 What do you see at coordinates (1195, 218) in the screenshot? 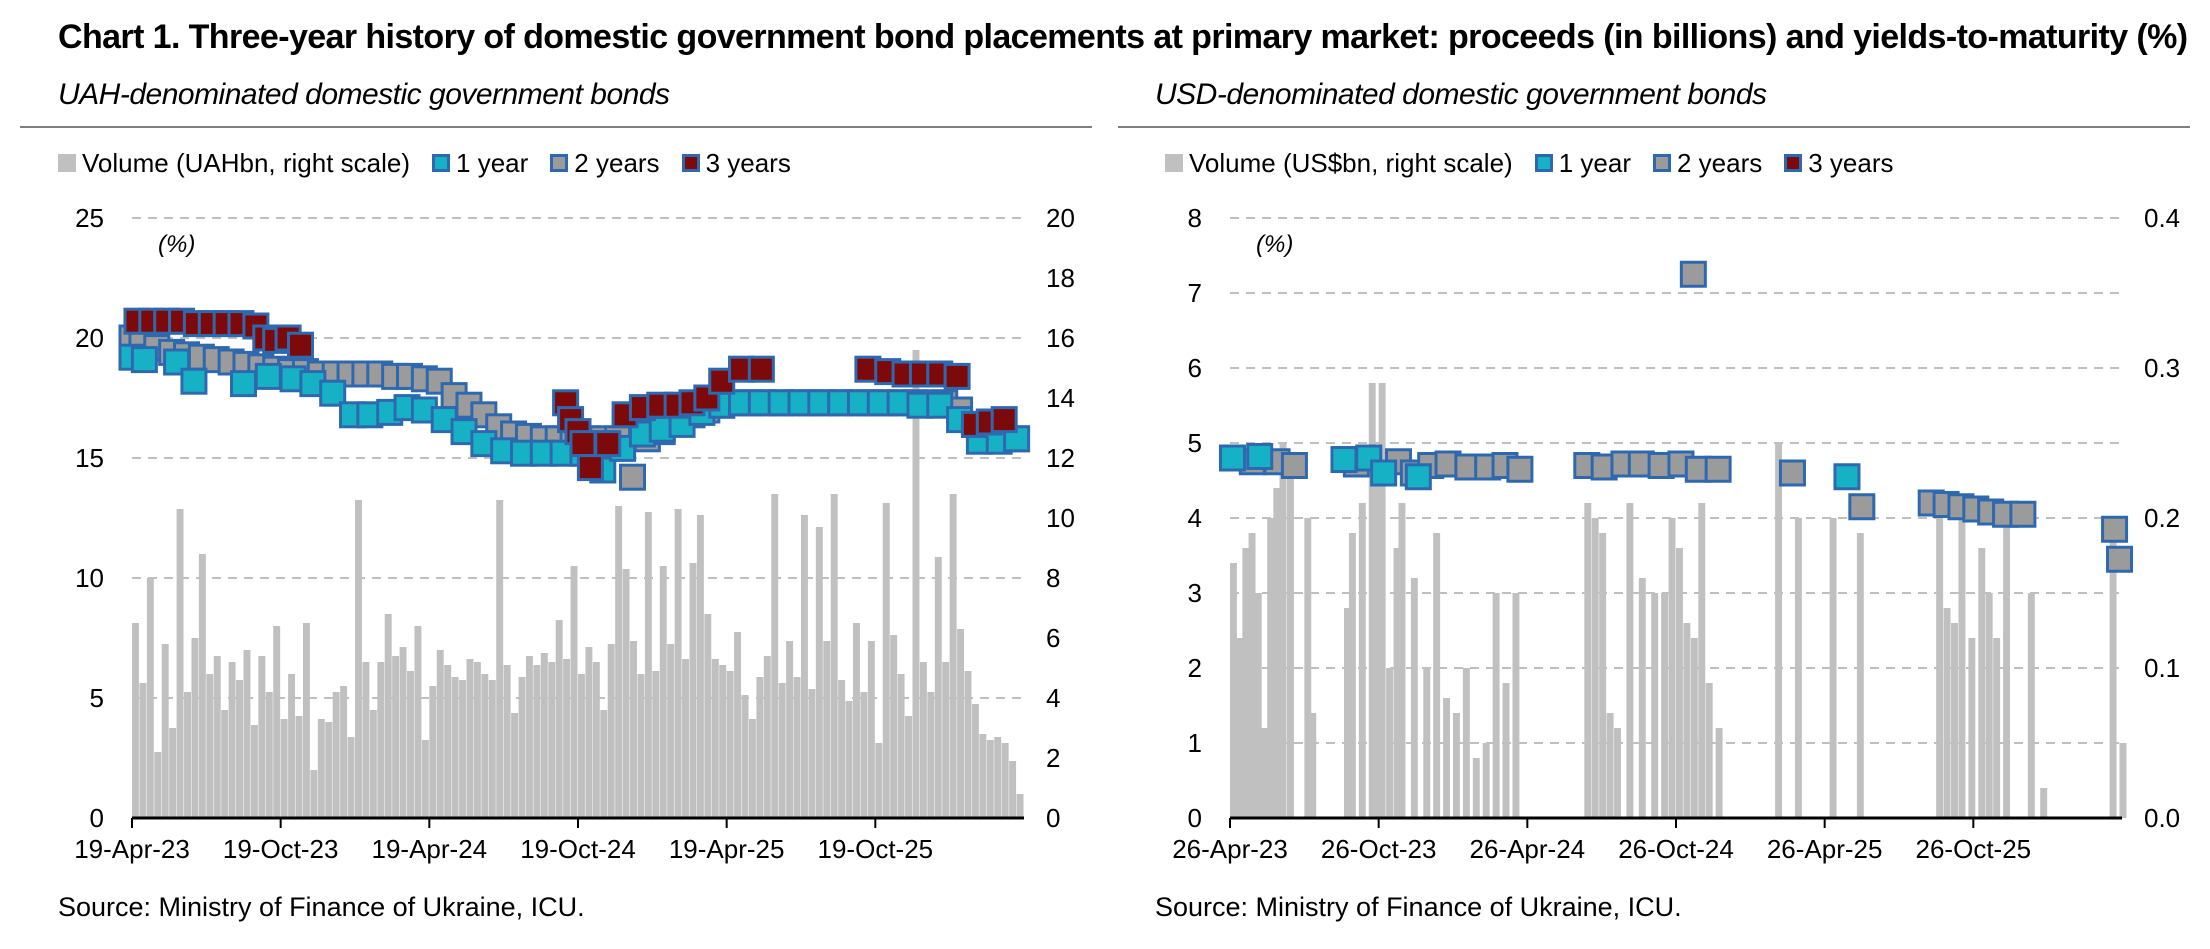
I see `left-axis-tick-label: 8` at bounding box center [1195, 218].